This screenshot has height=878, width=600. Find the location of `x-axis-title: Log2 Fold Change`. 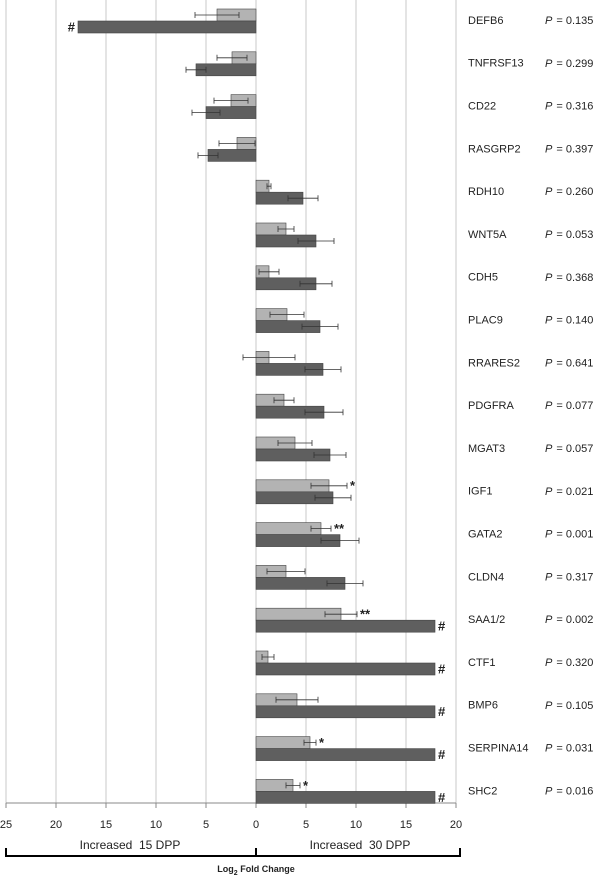

x-axis-title: Log2 Fold Change is located at coordinates (255, 870).